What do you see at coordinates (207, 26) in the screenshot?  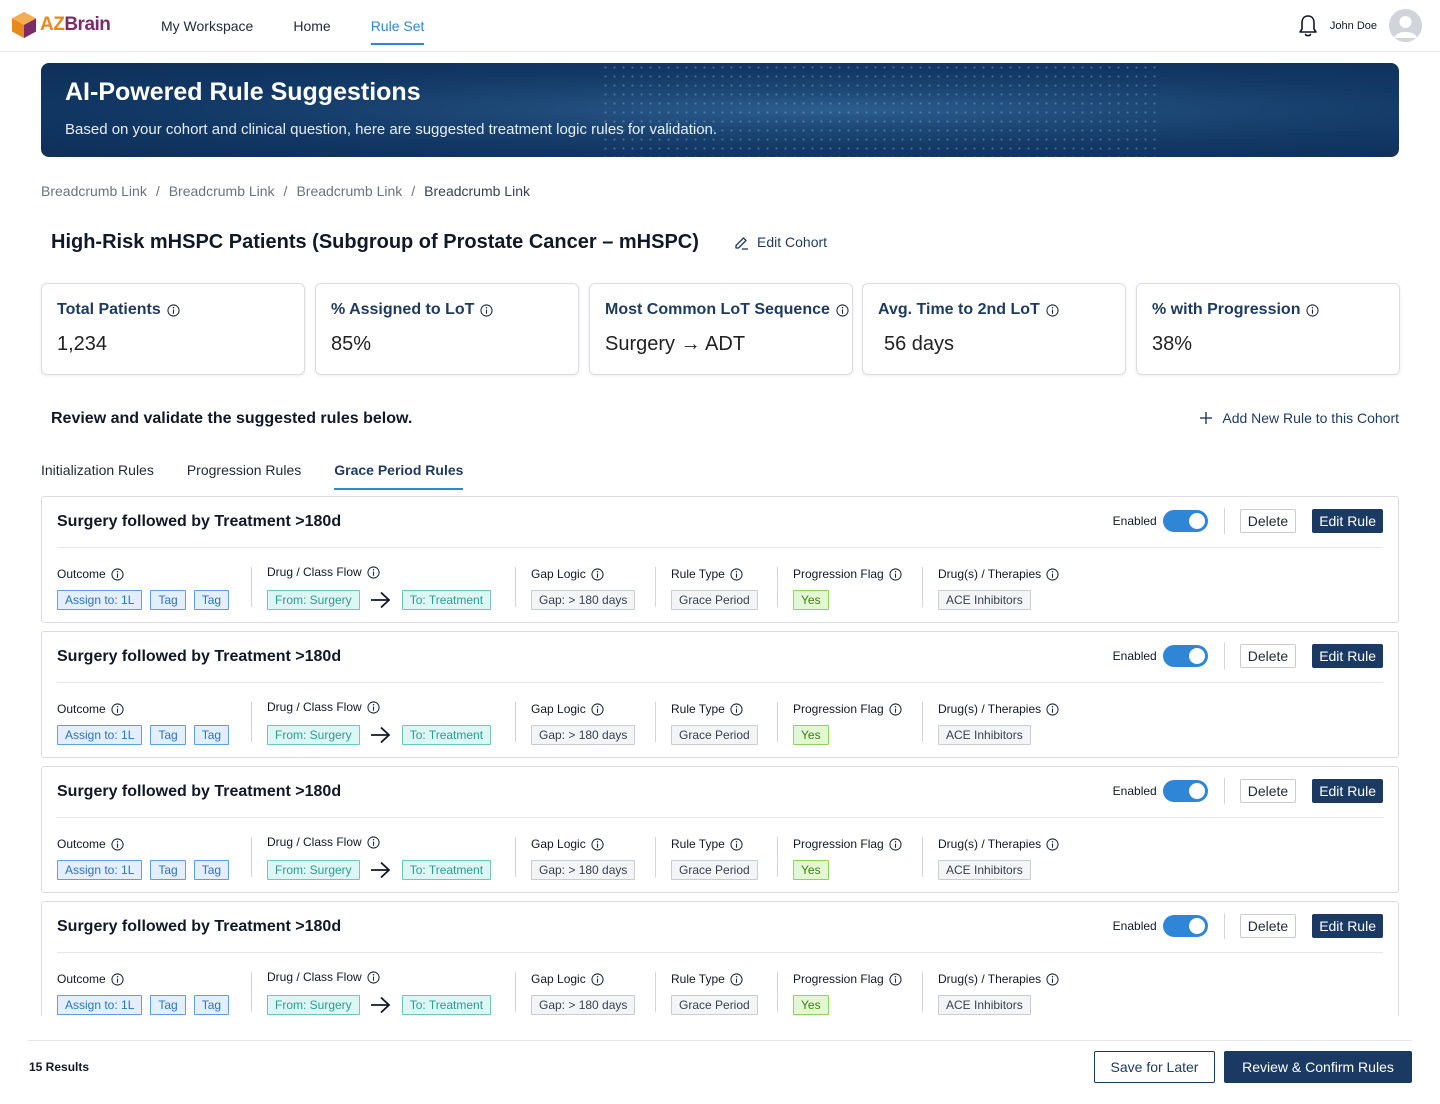 I see `nav-my-workspace: My Workspace` at bounding box center [207, 26].